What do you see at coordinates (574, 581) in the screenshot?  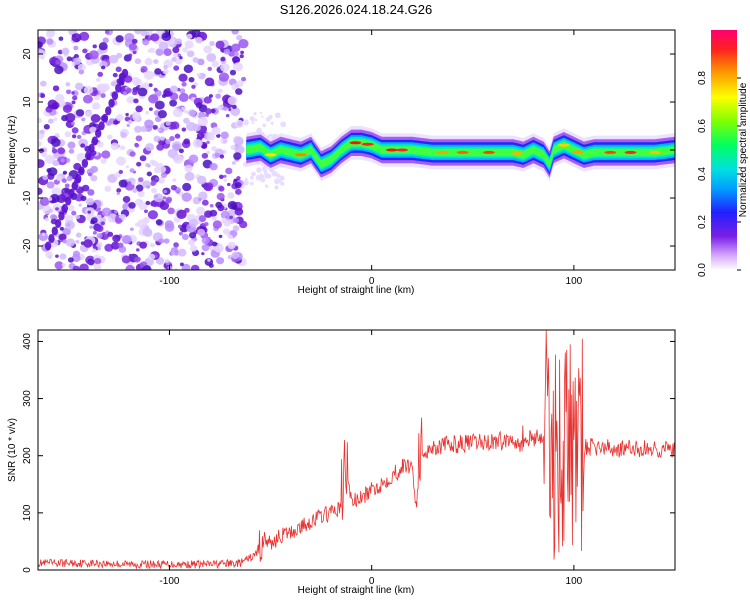 I see `snr-xtick-label: 100` at bounding box center [574, 581].